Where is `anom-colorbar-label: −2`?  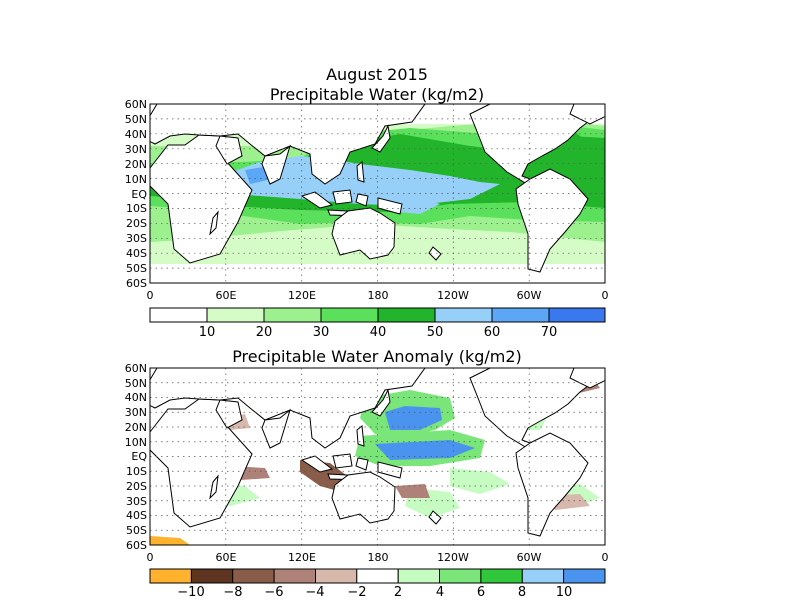 anom-colorbar-label: −2 is located at coordinates (356, 592).